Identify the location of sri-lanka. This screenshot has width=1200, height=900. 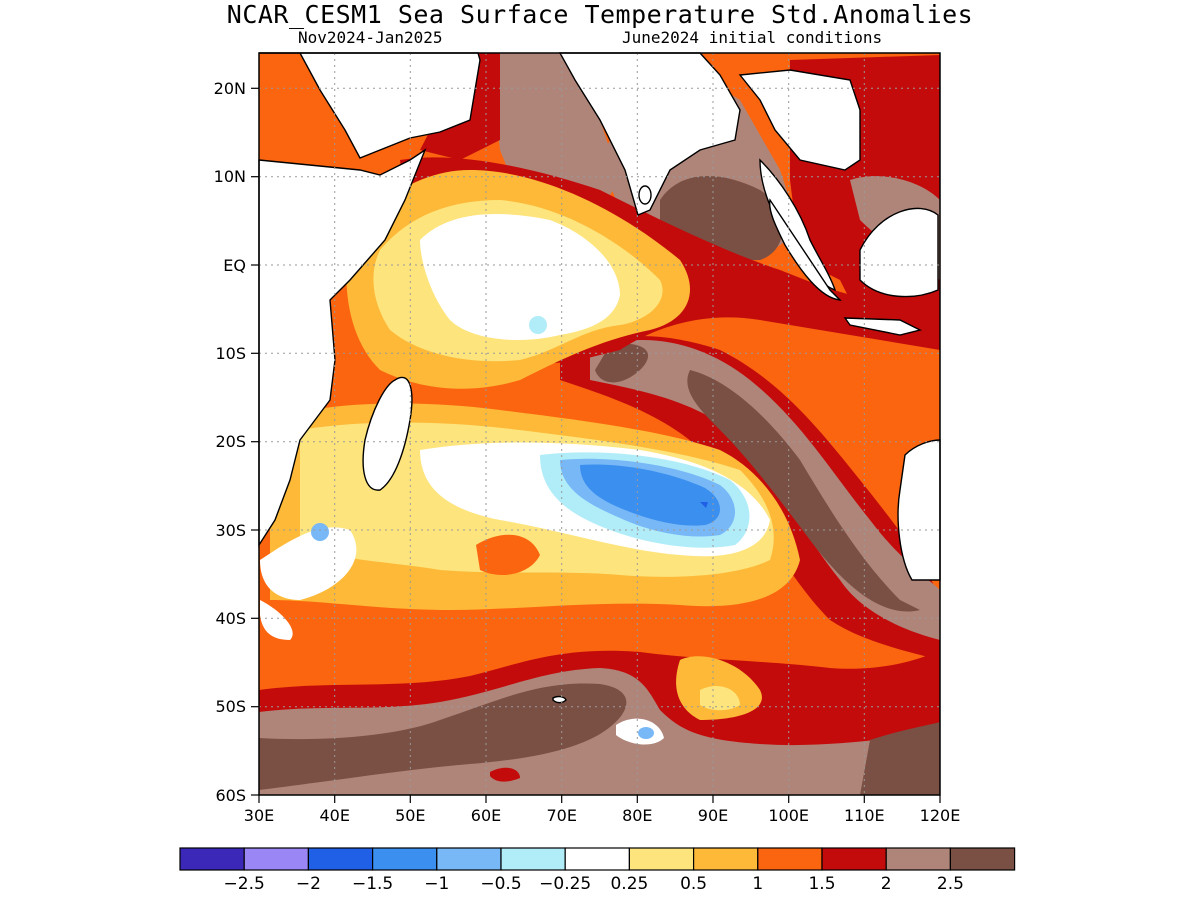
(645, 195).